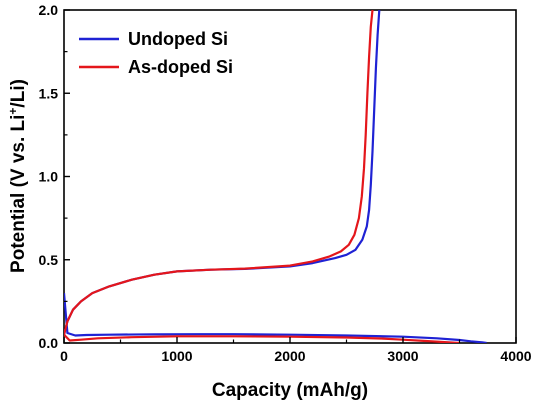 This screenshot has width=540, height=405. Describe the element at coordinates (49, 10) in the screenshot. I see `y-tick-label: 2.0` at that location.